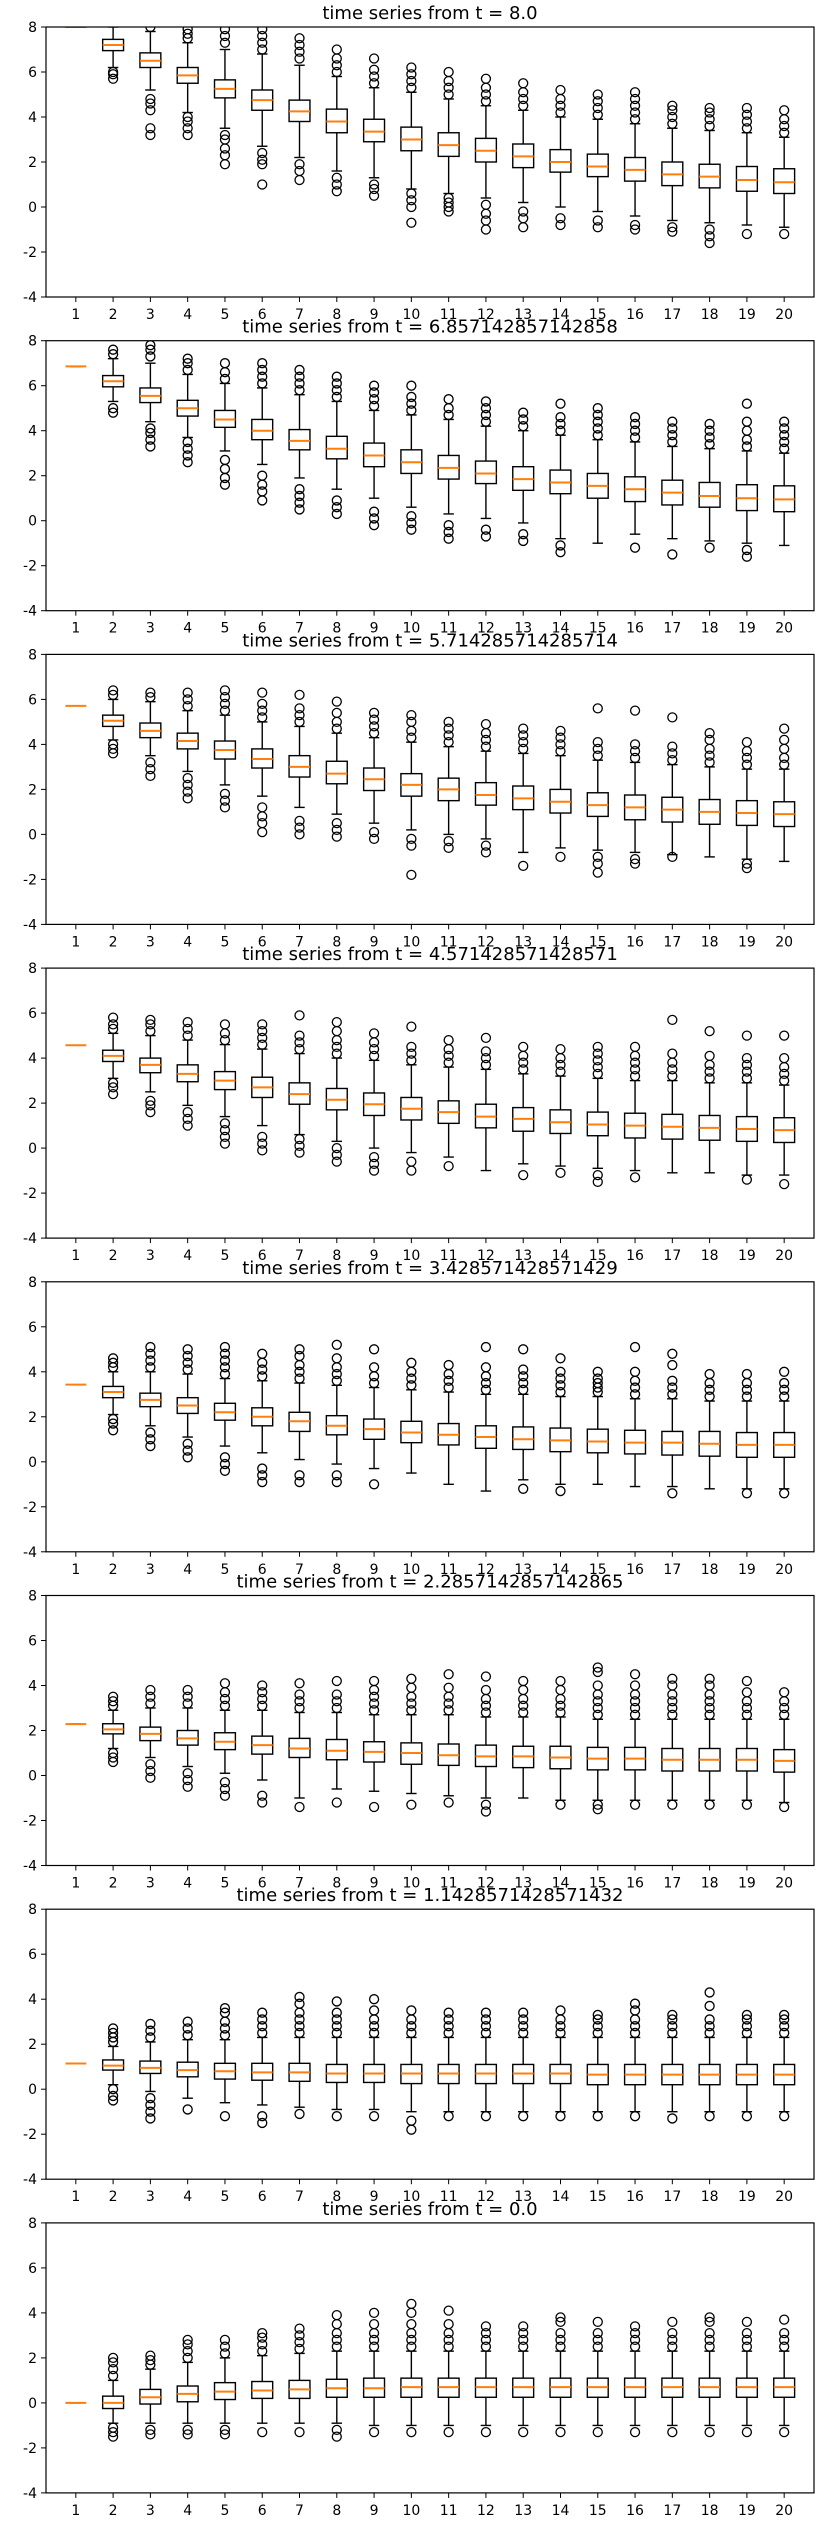 The image size is (825, 2528). I want to click on x-tick-label: 4, so click(187, 1256).